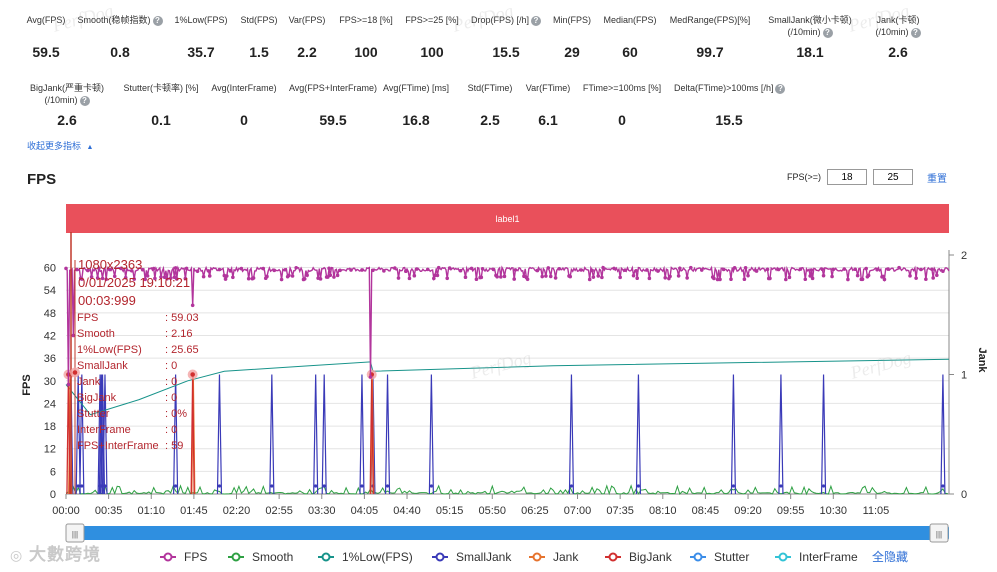 The image size is (997, 572). Describe the element at coordinates (706, 511) in the screenshot. I see `x-tick-label-15: 08:45` at that location.